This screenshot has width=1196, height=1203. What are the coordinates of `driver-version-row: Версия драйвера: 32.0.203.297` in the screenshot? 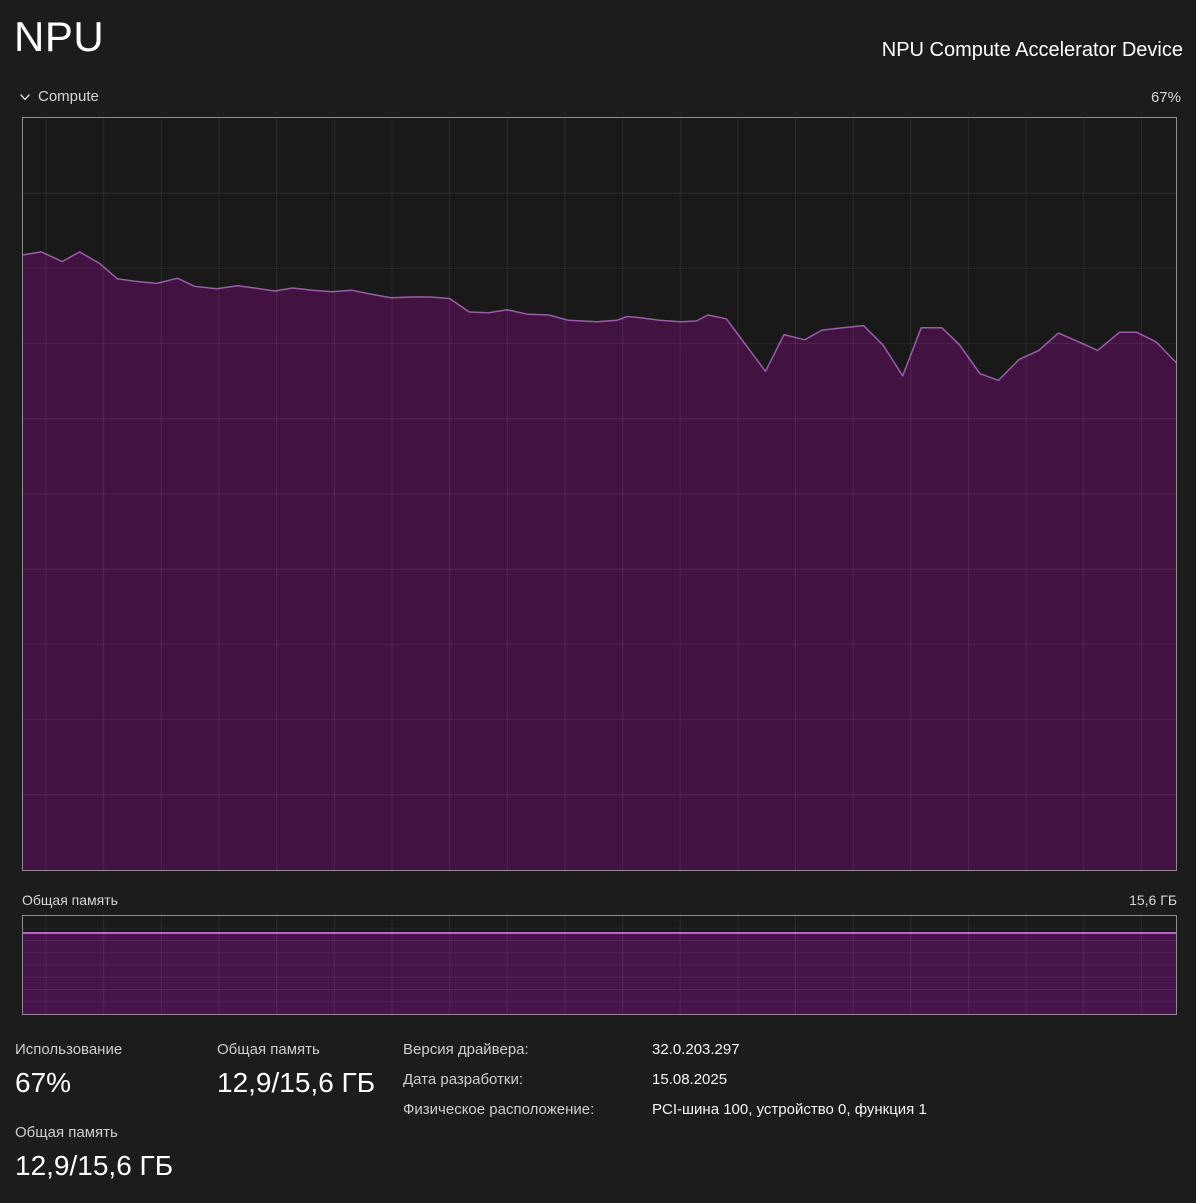 It's located at (665, 1049).